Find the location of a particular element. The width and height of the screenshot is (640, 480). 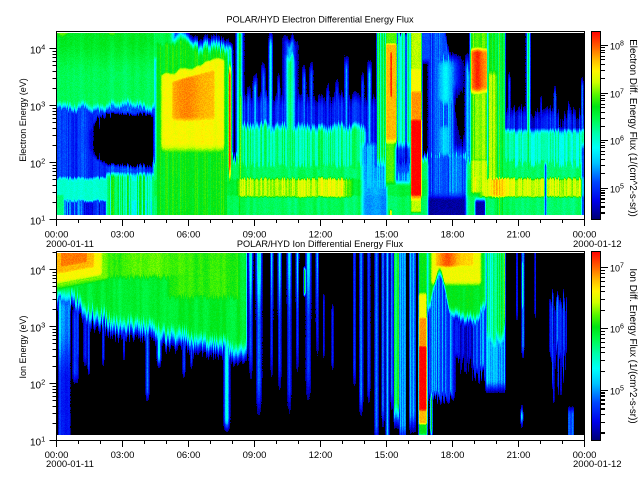

svg-text:Ion Diff. Energy Flux (1/(cm^2: Ion Diff. Energy Flux (1/(cm^2-s-sr)) is located at coordinates (632, 345).